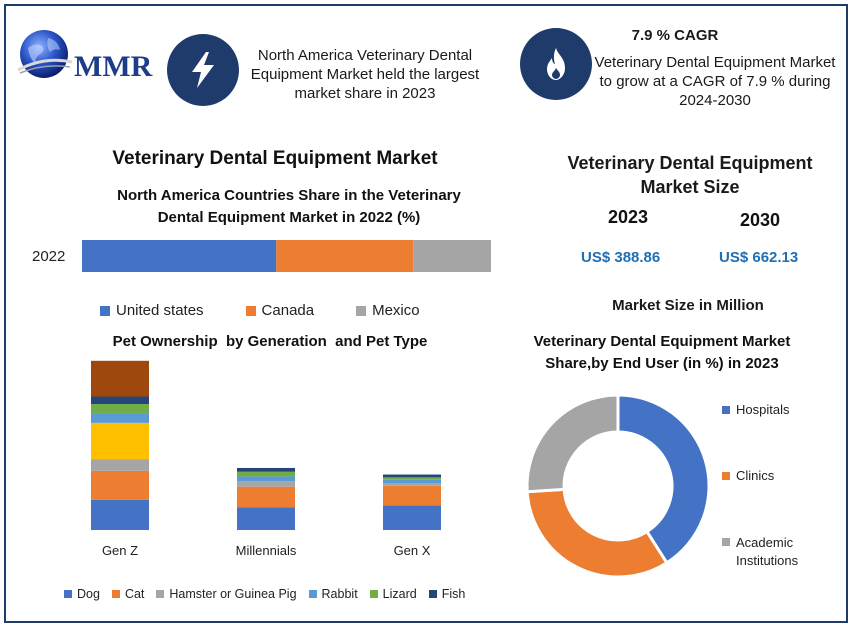  Describe the element at coordinates (266, 497) in the screenshot. I see `pet-bar-millennials-cat` at that location.